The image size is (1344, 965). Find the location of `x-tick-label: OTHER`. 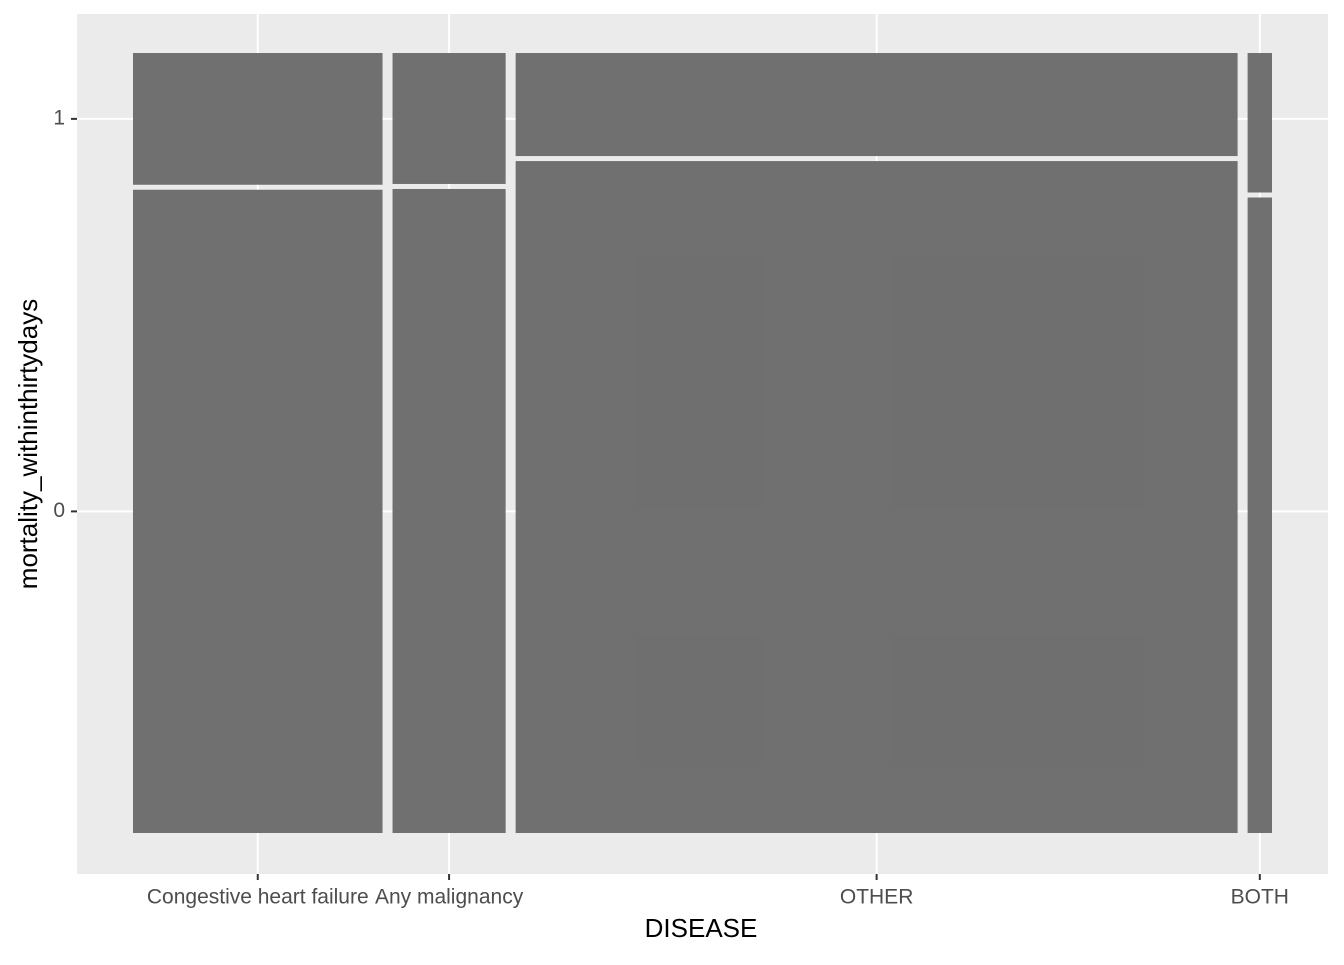

x-tick-label: OTHER is located at coordinates (877, 897).